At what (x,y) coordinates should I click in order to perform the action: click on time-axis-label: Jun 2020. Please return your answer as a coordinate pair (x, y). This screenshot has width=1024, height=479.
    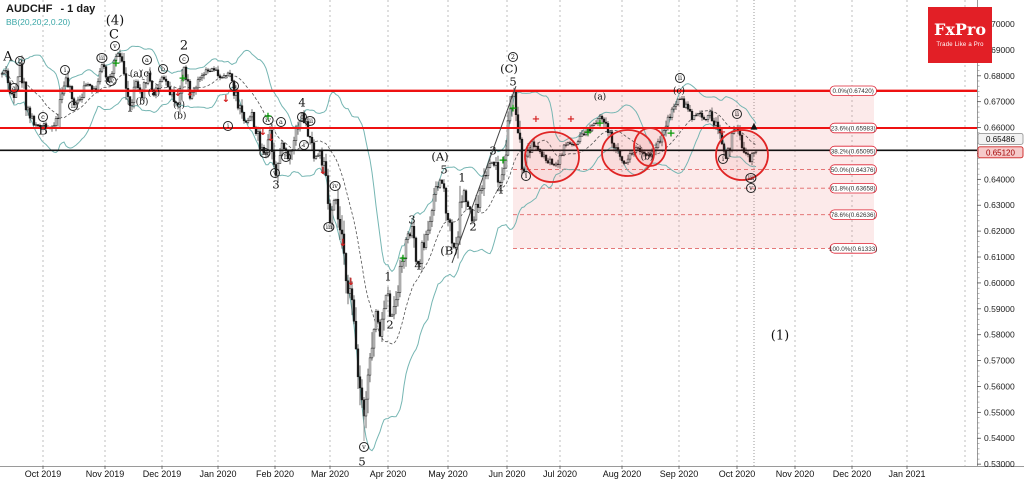
    Looking at the image, I should click on (506, 474).